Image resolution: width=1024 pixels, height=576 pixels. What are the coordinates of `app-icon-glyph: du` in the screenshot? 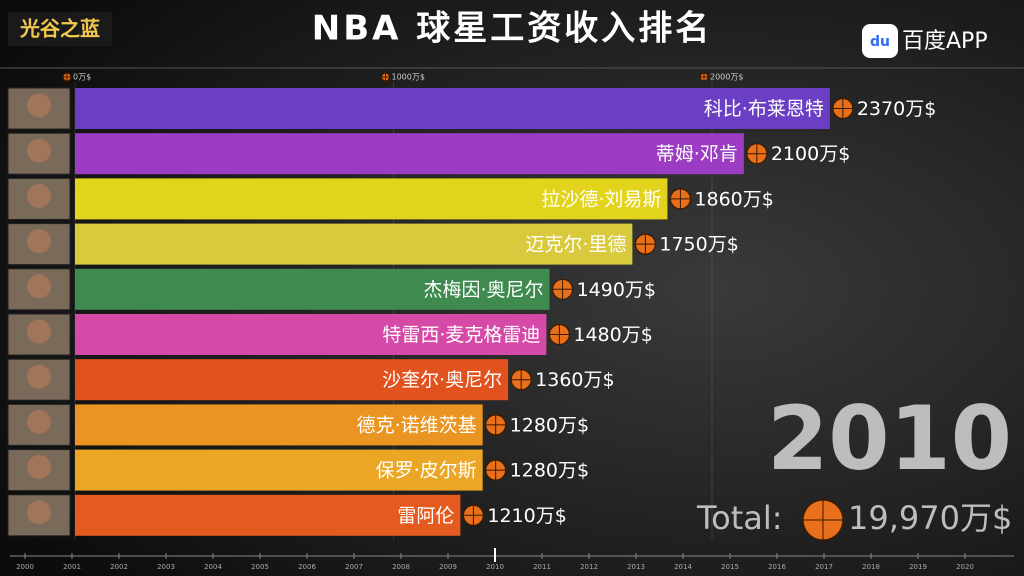 It's located at (880, 42).